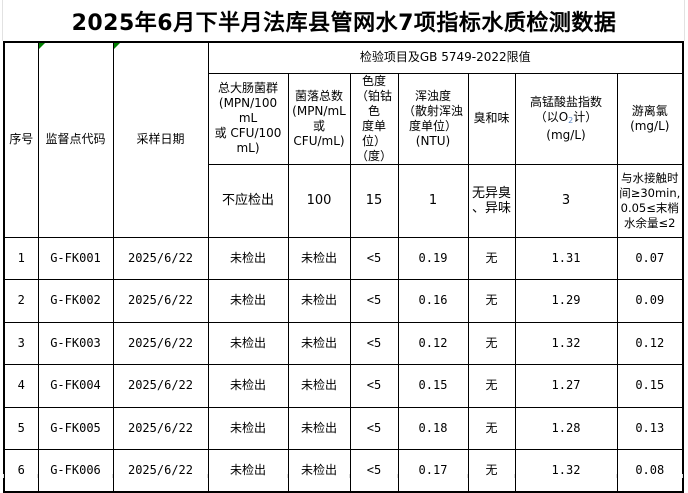  I want to click on cell-free-chlorine: 0.07, so click(650, 258).